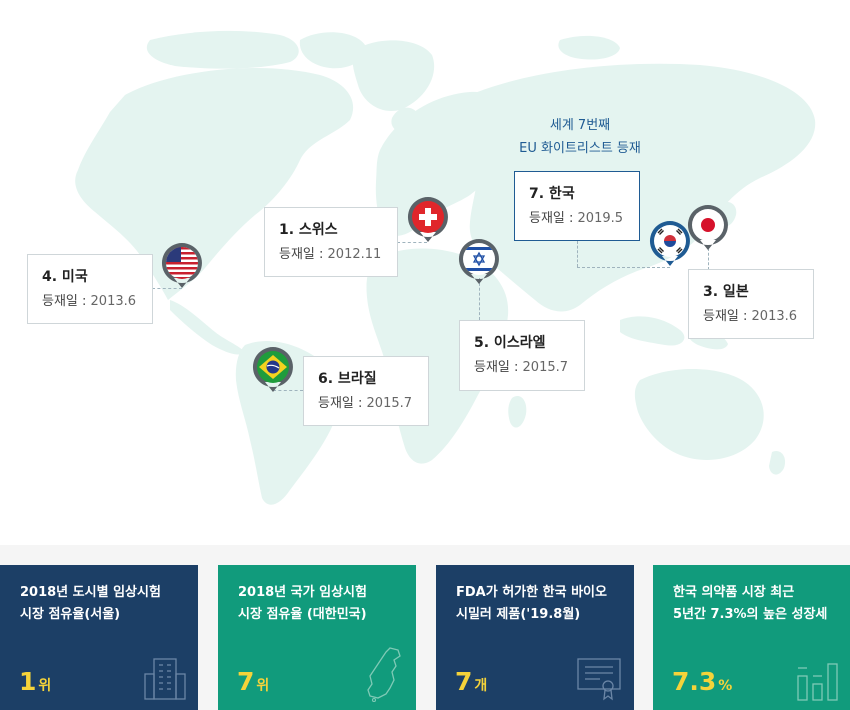 Image resolution: width=850 pixels, height=710 pixels. What do you see at coordinates (308, 230) in the screenshot?
I see `country-name: 1. 스위스` at bounding box center [308, 230].